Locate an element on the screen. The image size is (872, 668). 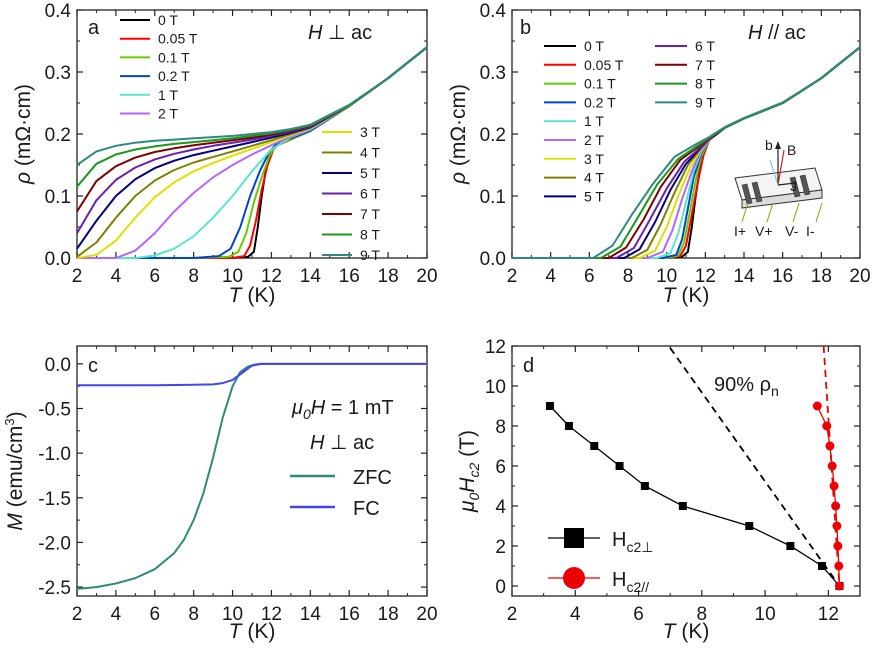
legend-label: 7 T is located at coordinates (705, 65).